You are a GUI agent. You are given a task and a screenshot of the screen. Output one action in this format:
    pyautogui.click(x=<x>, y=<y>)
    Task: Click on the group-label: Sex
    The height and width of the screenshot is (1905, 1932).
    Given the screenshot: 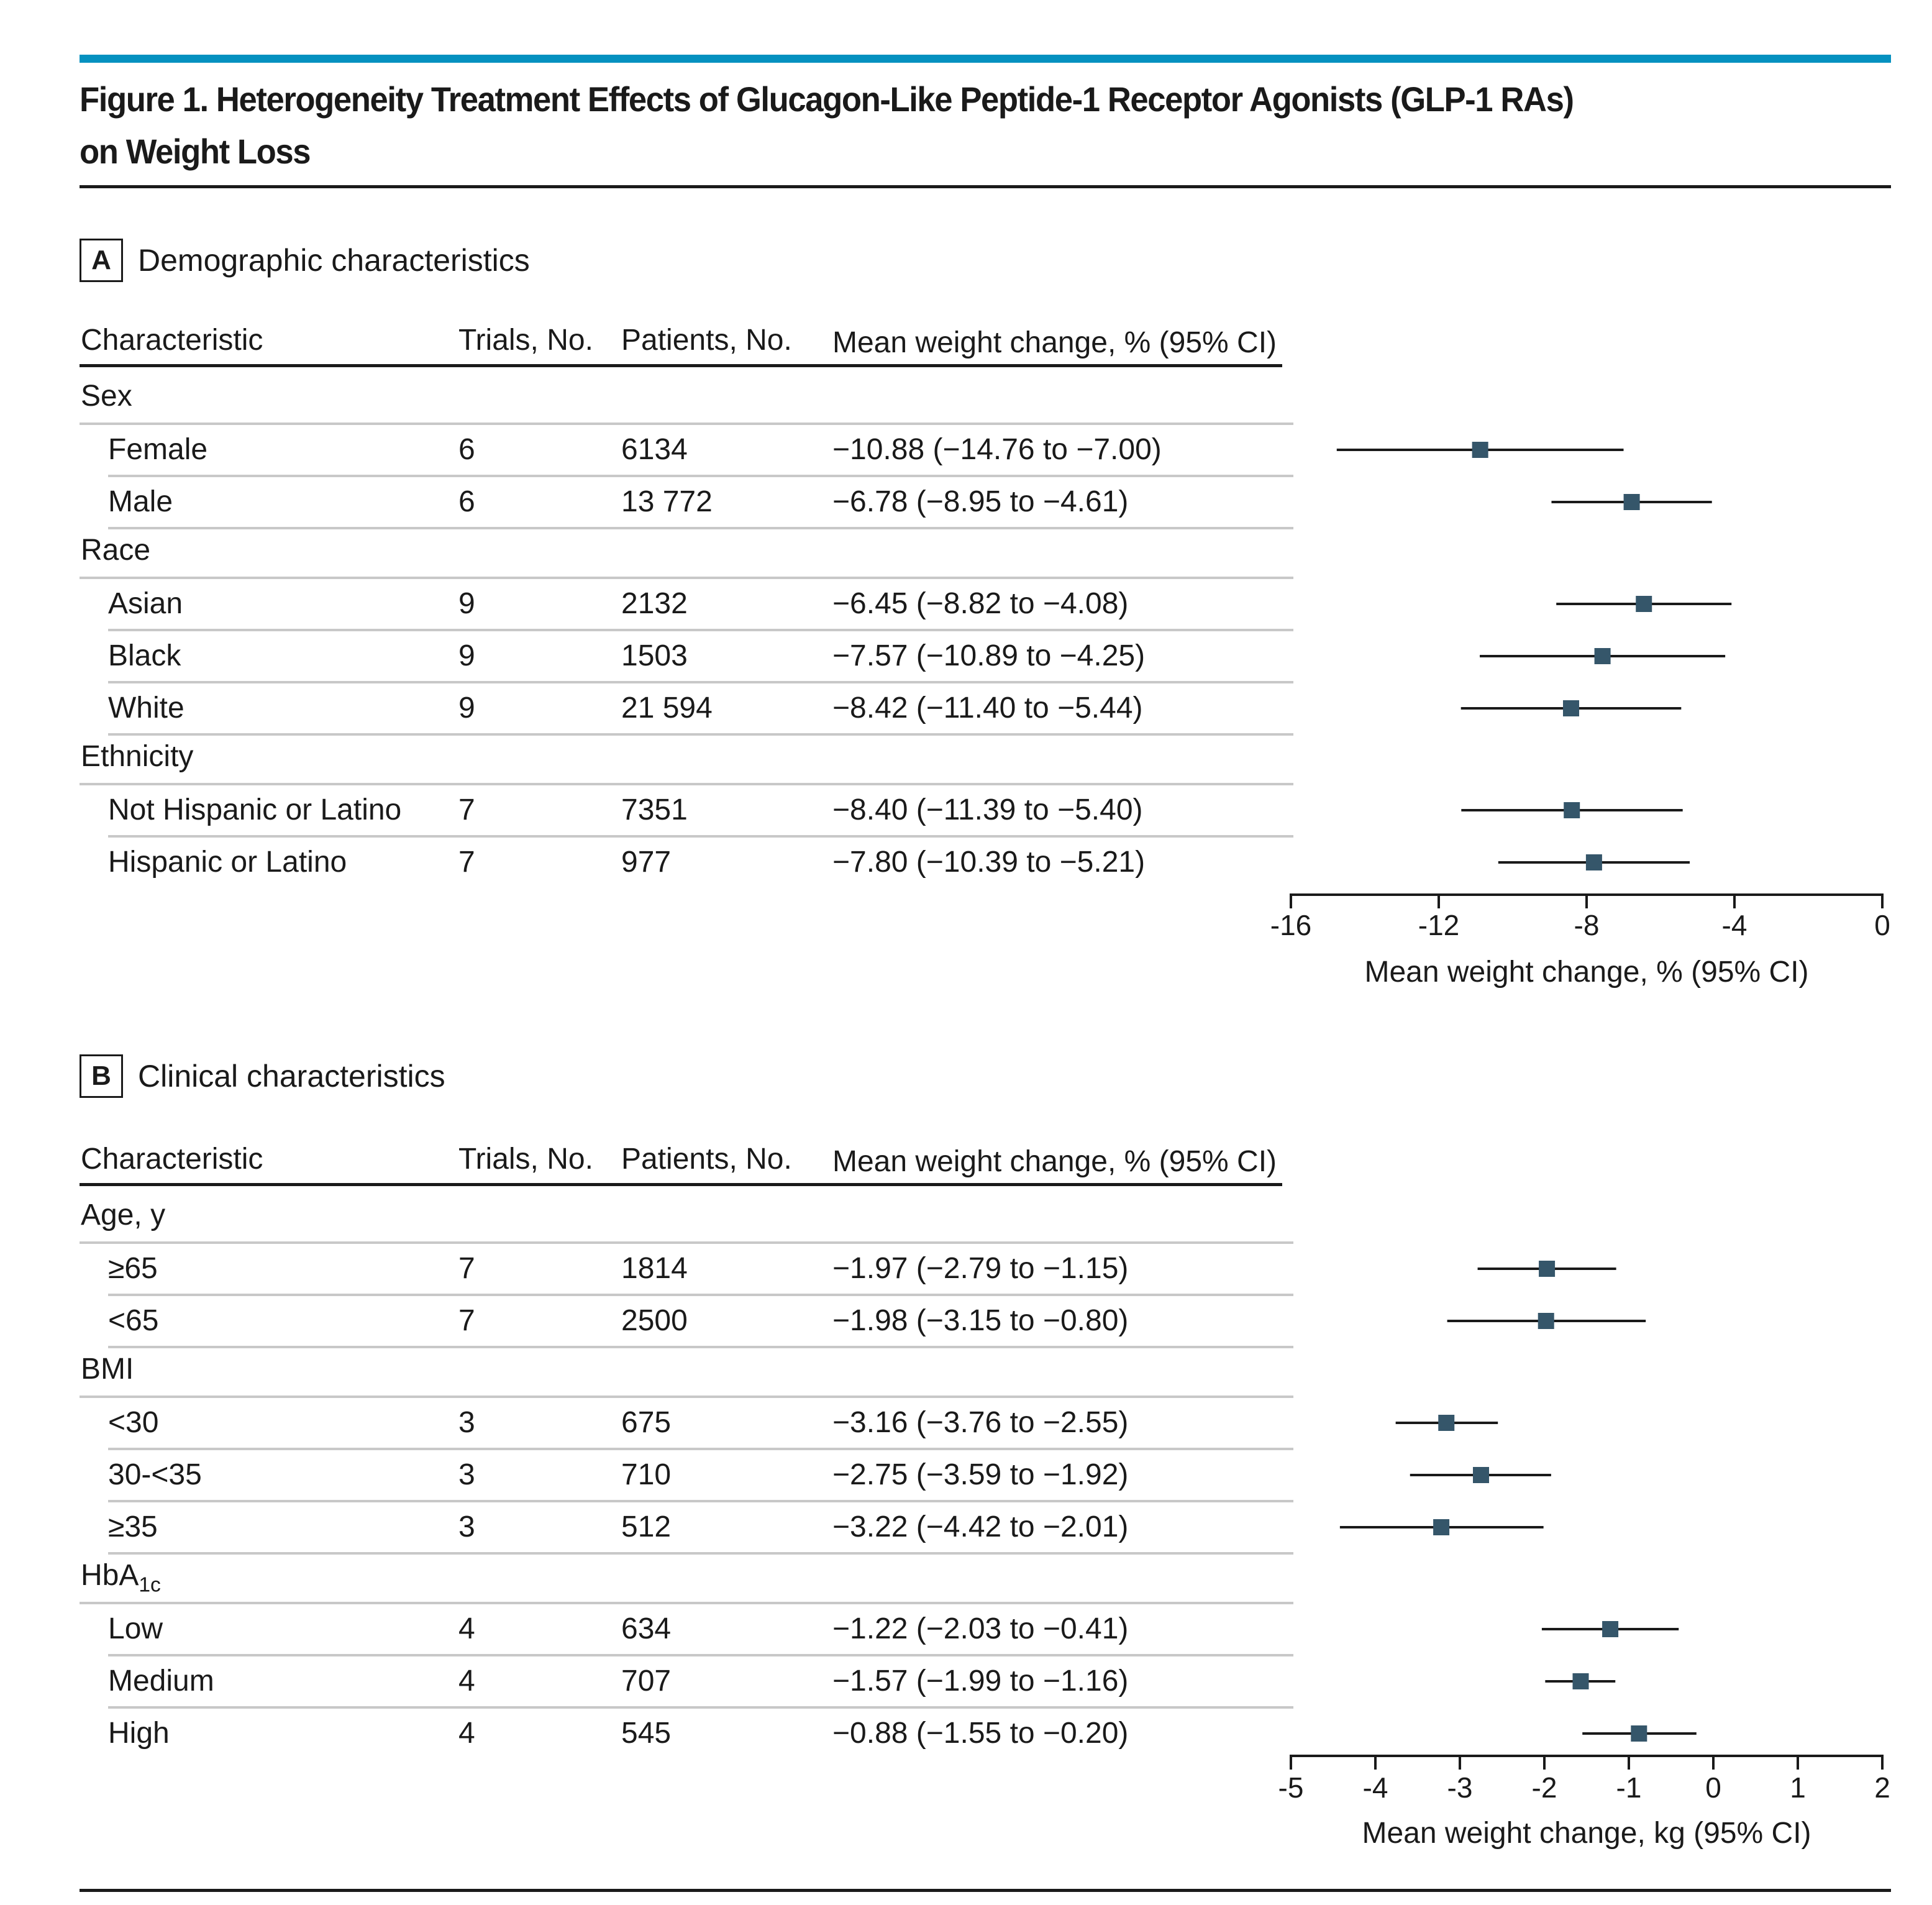 What is the action you would take?
    pyautogui.click(x=106, y=396)
    